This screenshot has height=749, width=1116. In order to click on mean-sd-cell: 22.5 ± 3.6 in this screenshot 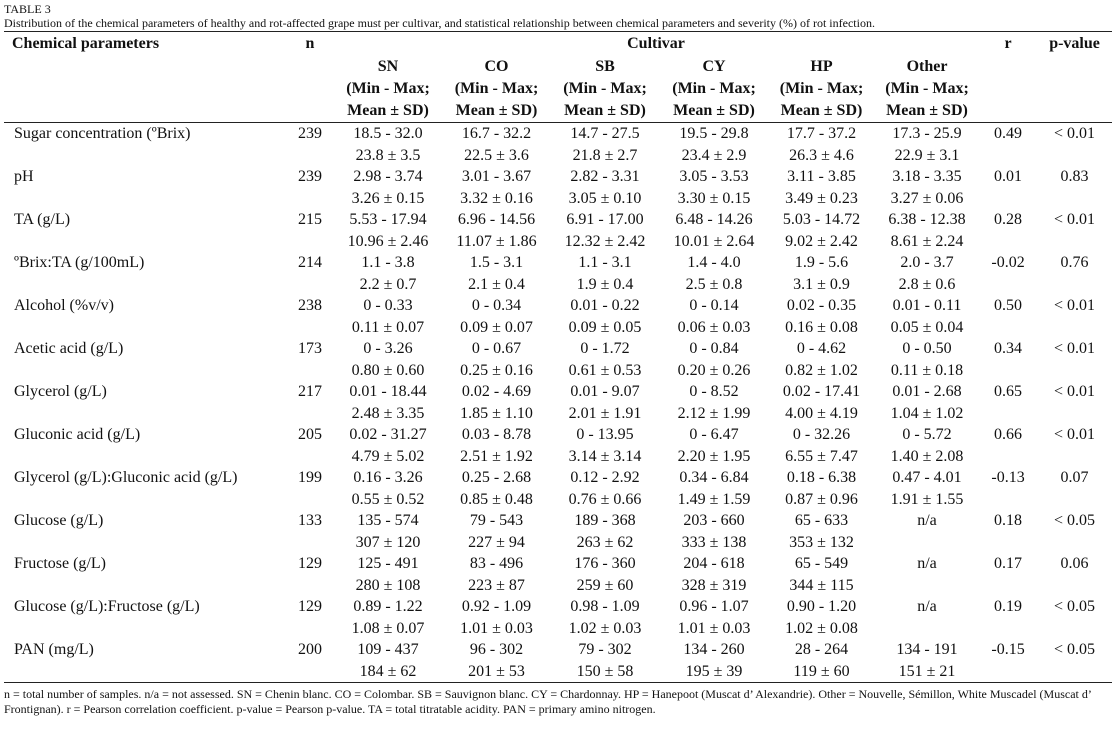, I will do `click(496, 155)`.